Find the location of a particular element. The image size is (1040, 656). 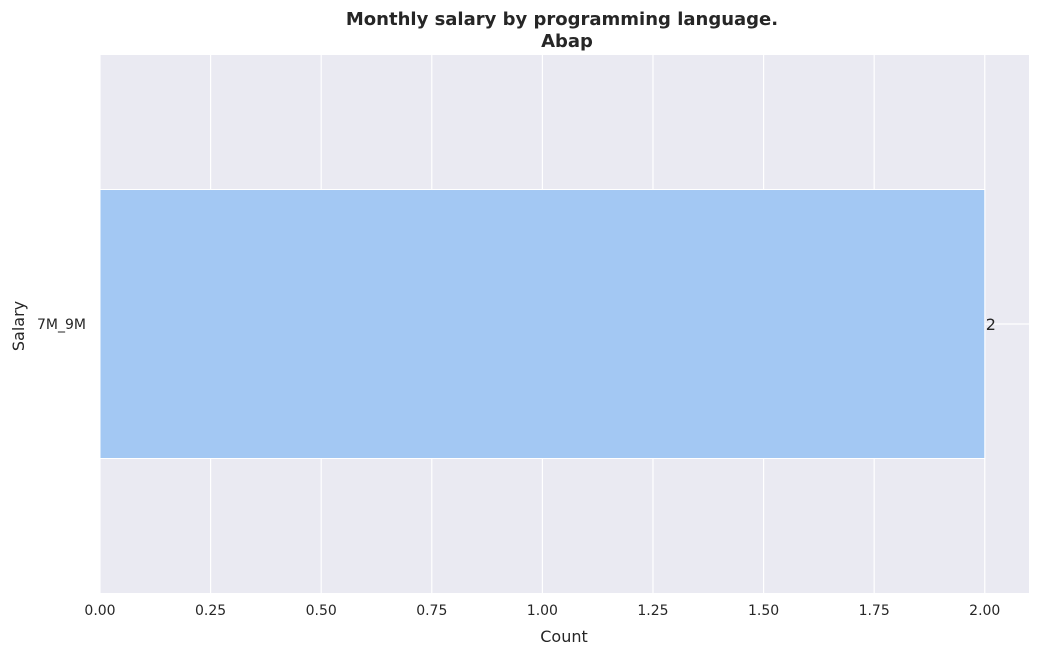

data-labels: 2 is located at coordinates (991, 324).